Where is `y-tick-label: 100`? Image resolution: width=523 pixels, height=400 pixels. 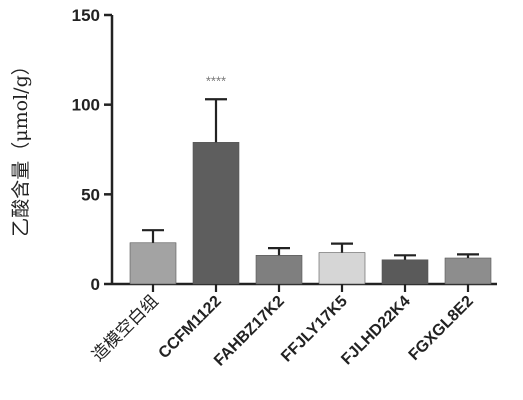 y-tick-label: 100 is located at coordinates (86, 105).